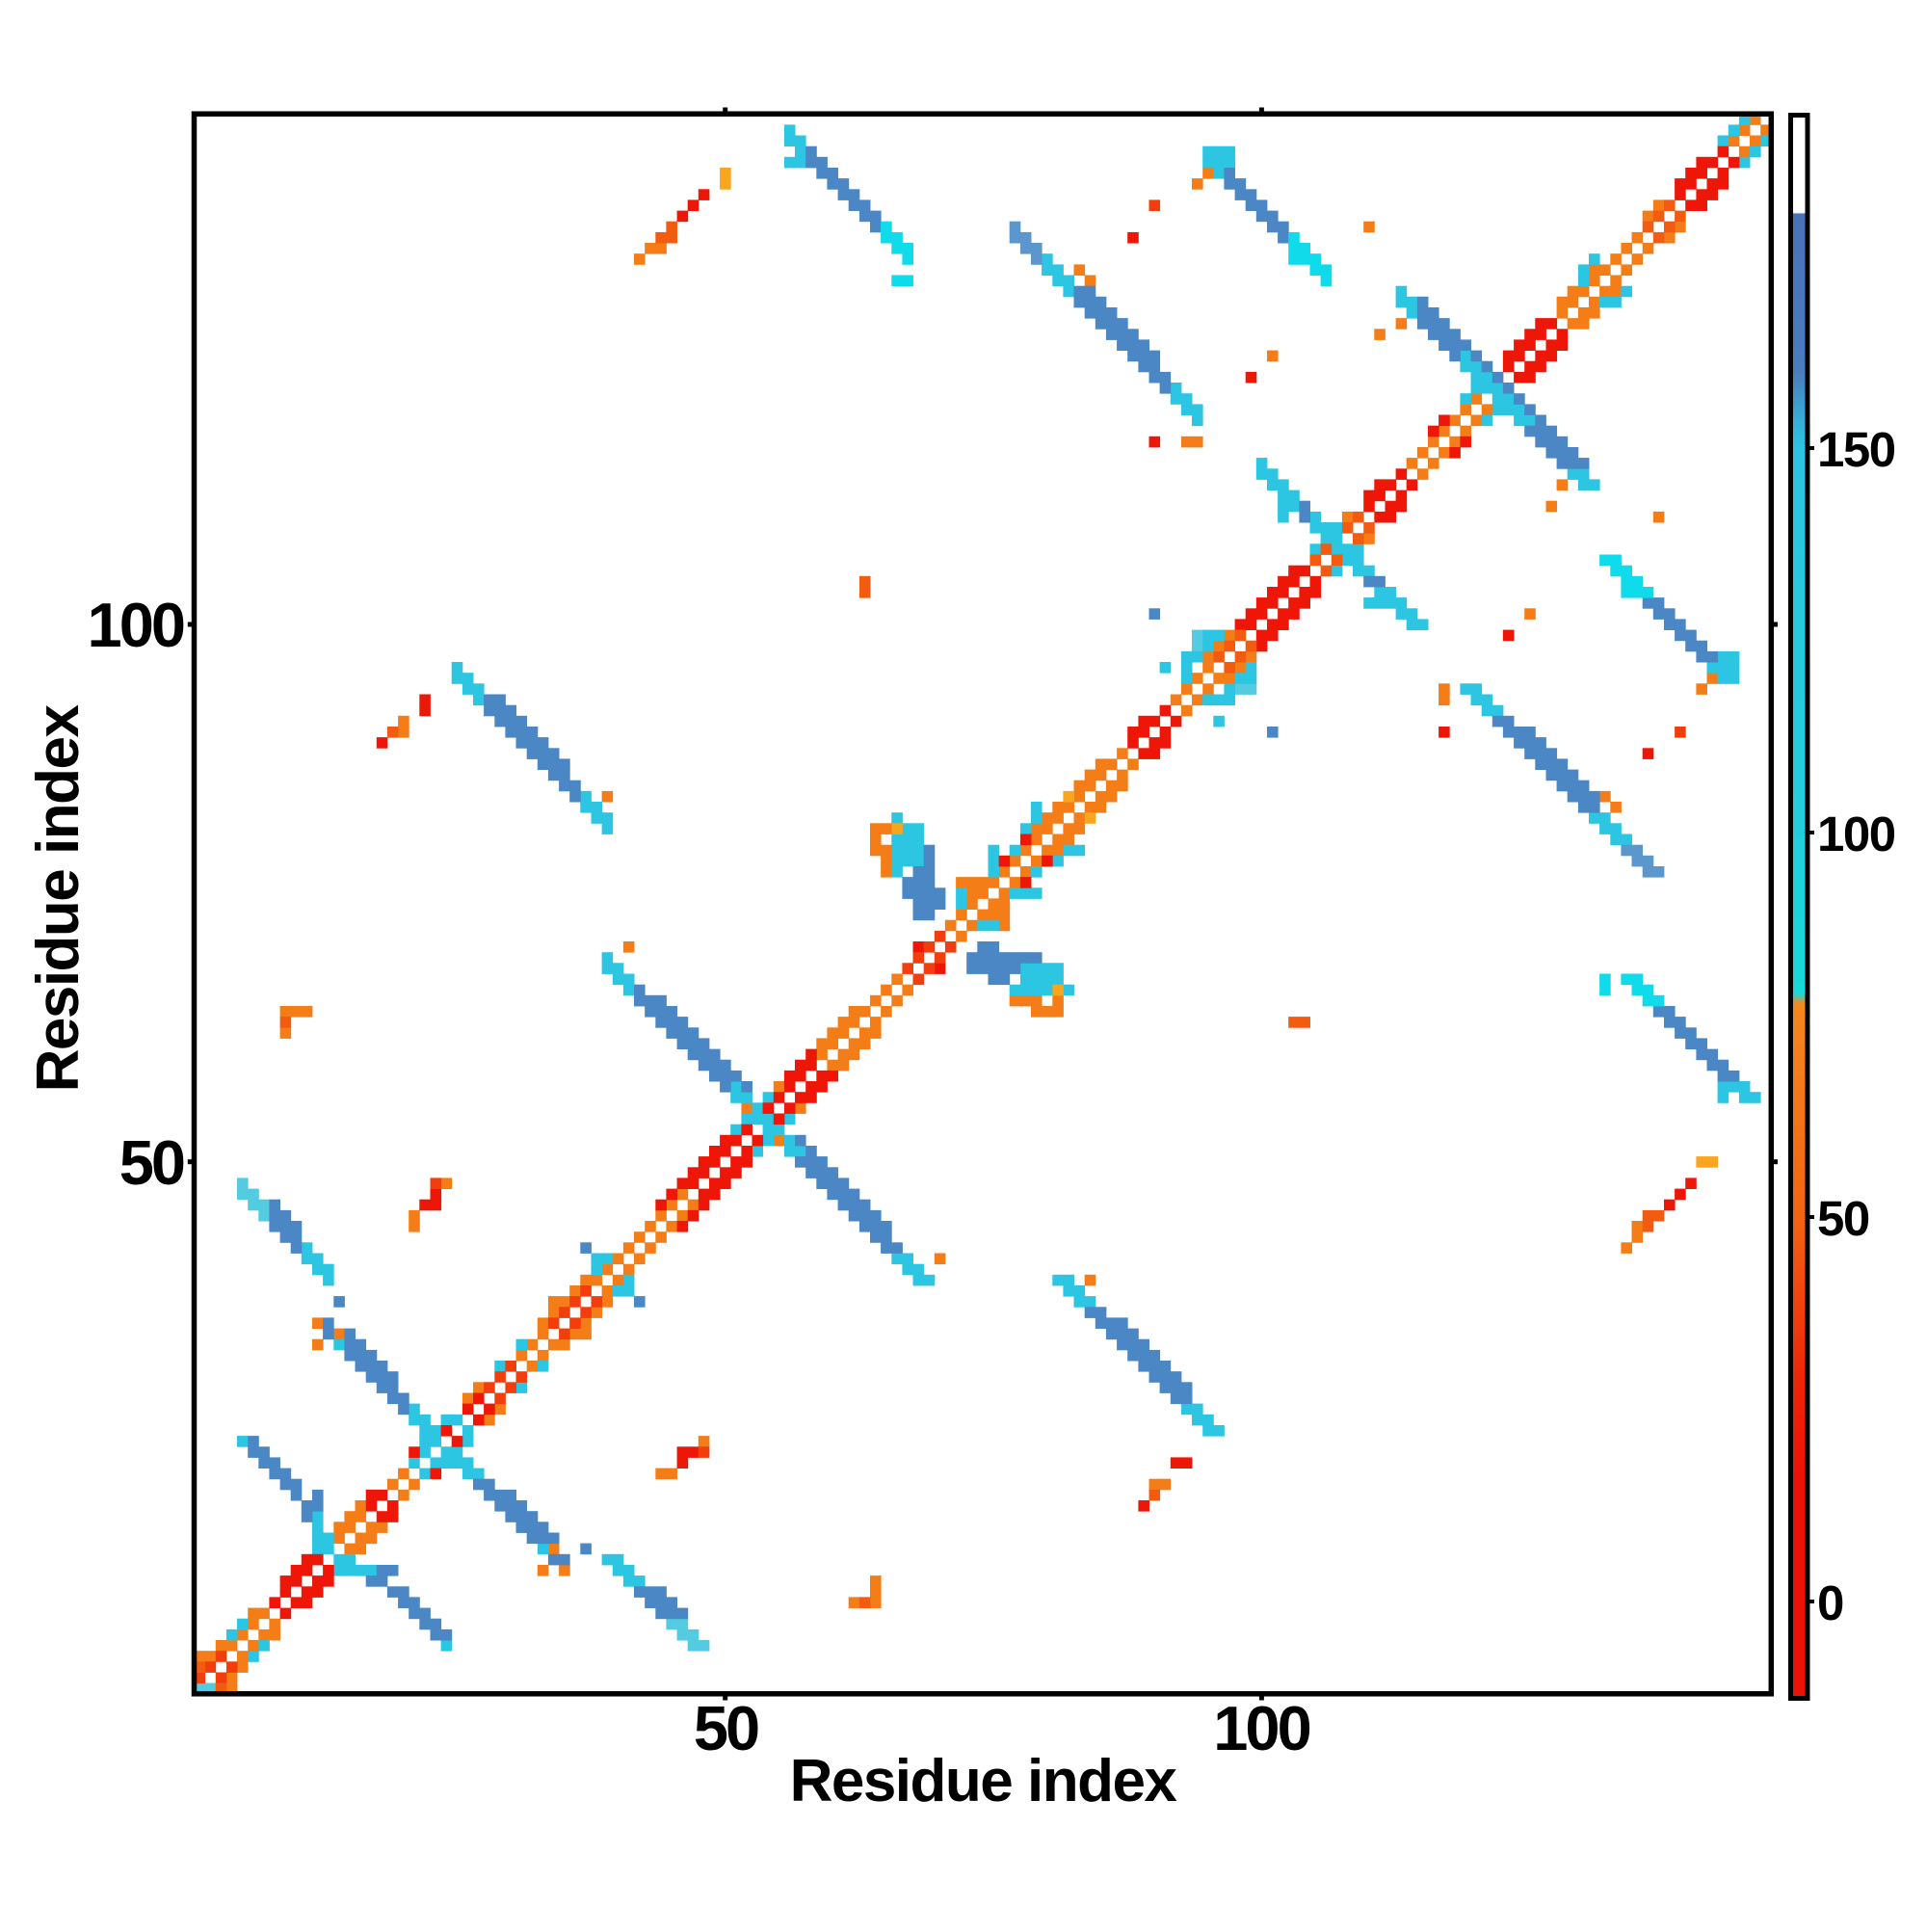 This screenshot has height=1932, width=1927. Describe the element at coordinates (1856, 449) in the screenshot. I see `svg-text: 150` at that location.